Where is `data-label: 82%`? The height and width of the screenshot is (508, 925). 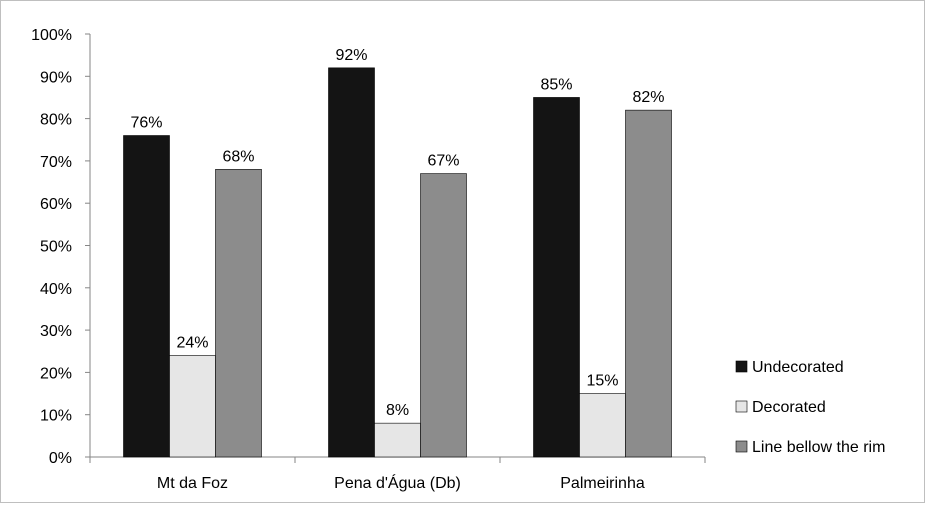 data-label: 82% is located at coordinates (648, 97).